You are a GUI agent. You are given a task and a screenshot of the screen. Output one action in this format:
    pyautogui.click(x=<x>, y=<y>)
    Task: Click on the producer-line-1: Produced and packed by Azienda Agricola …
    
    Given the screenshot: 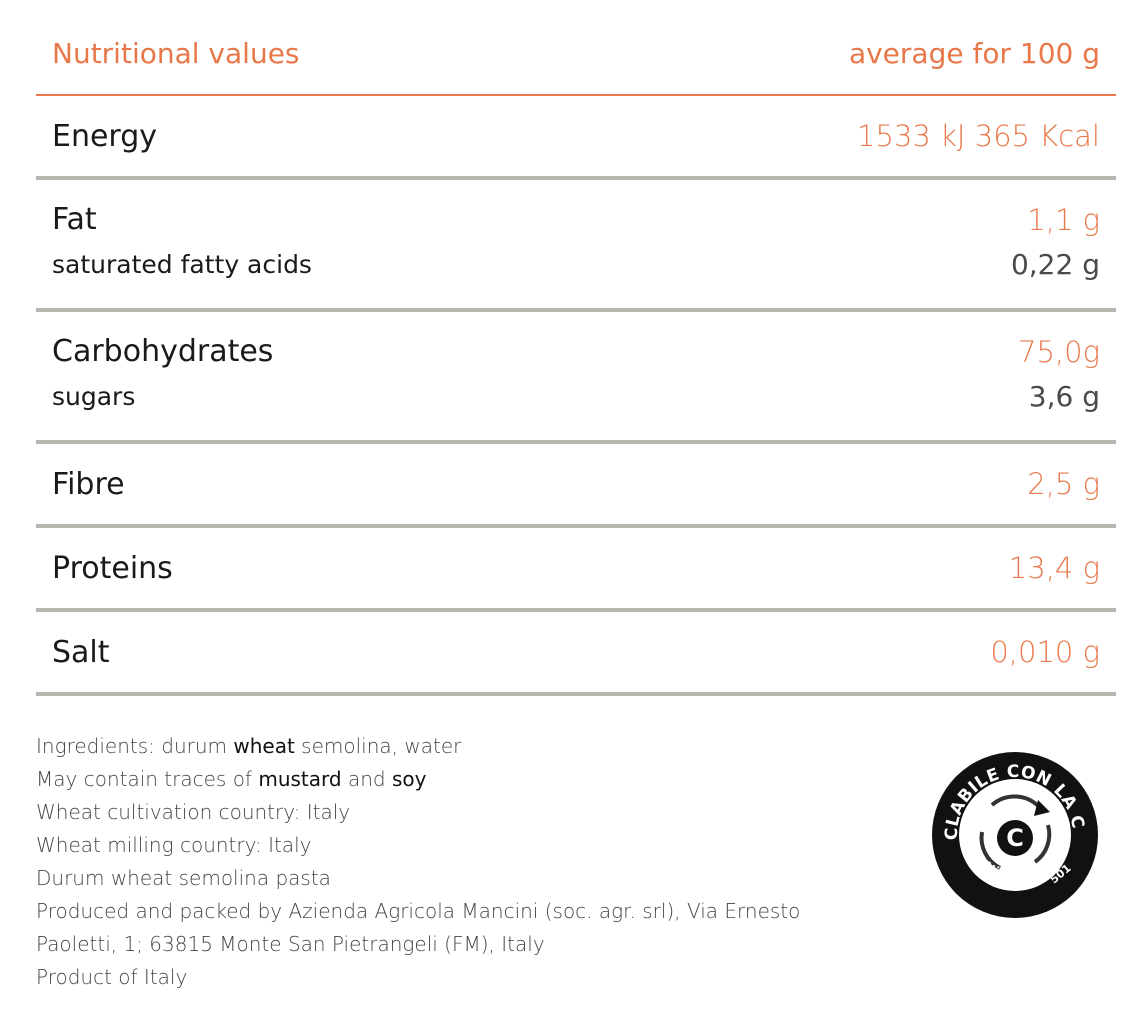 What is the action you would take?
    pyautogui.click(x=418, y=911)
    